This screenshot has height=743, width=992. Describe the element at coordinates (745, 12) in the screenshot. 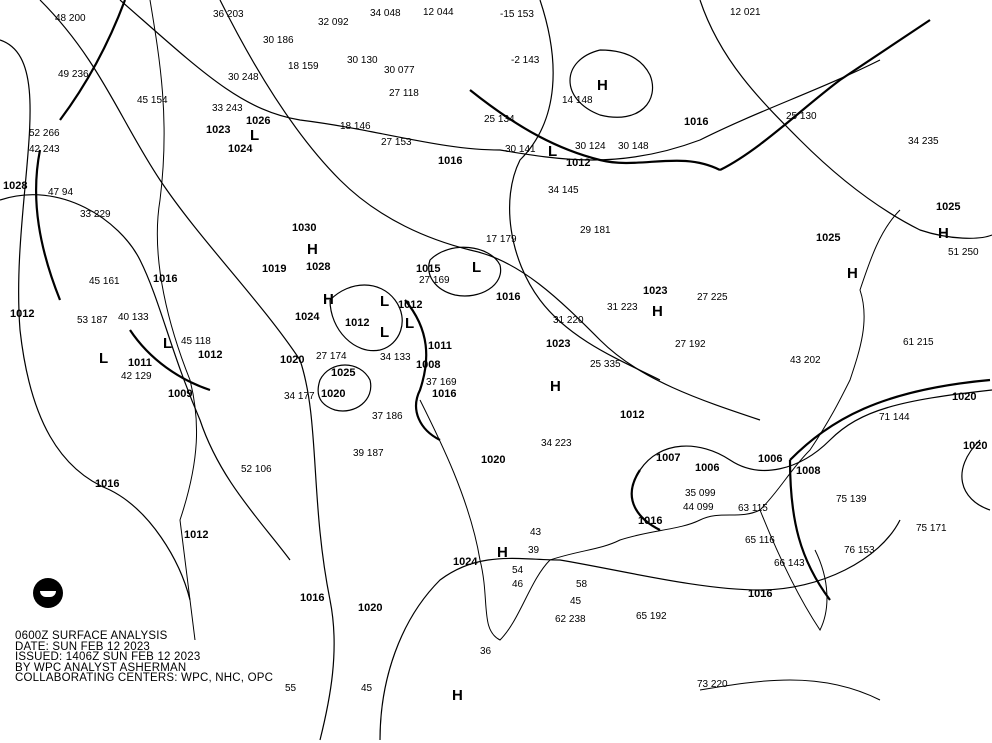

I see `station-plot: 12 021` at that location.